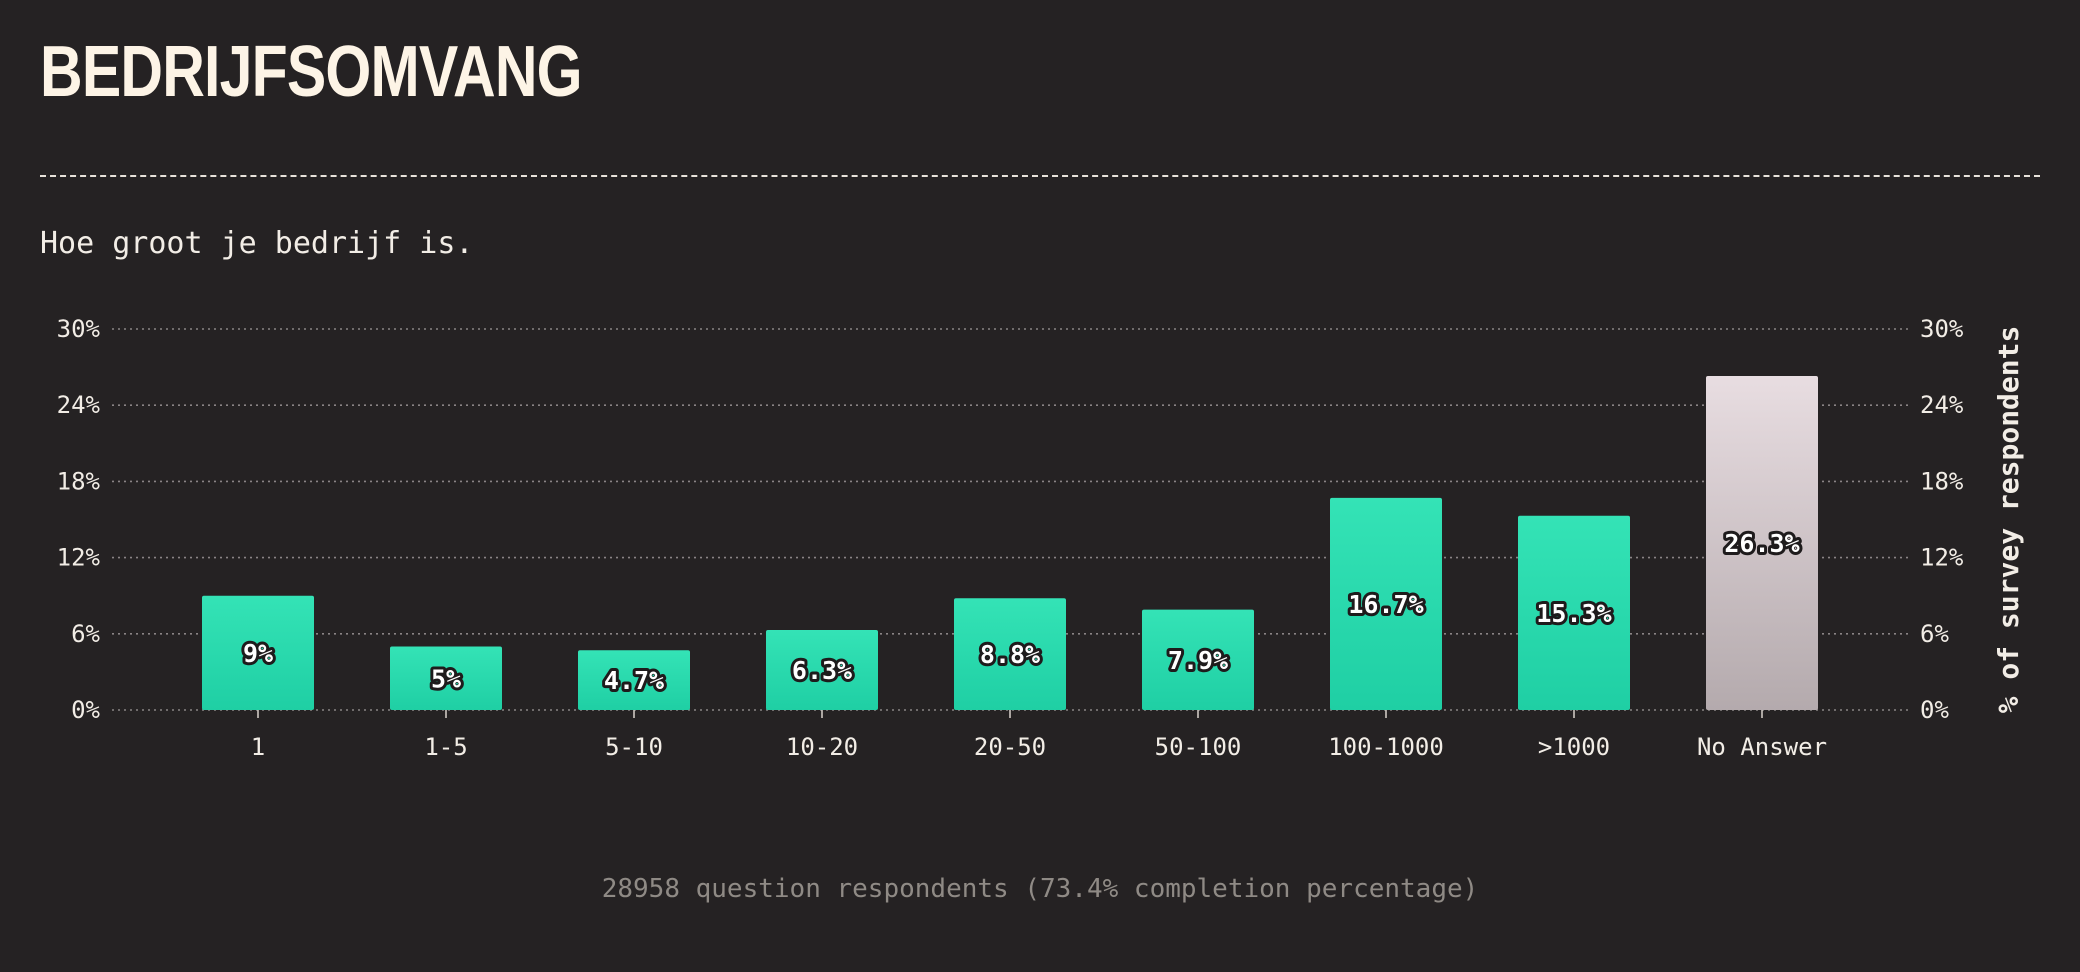  I want to click on x-tick-label: 50-100, so click(1198, 747).